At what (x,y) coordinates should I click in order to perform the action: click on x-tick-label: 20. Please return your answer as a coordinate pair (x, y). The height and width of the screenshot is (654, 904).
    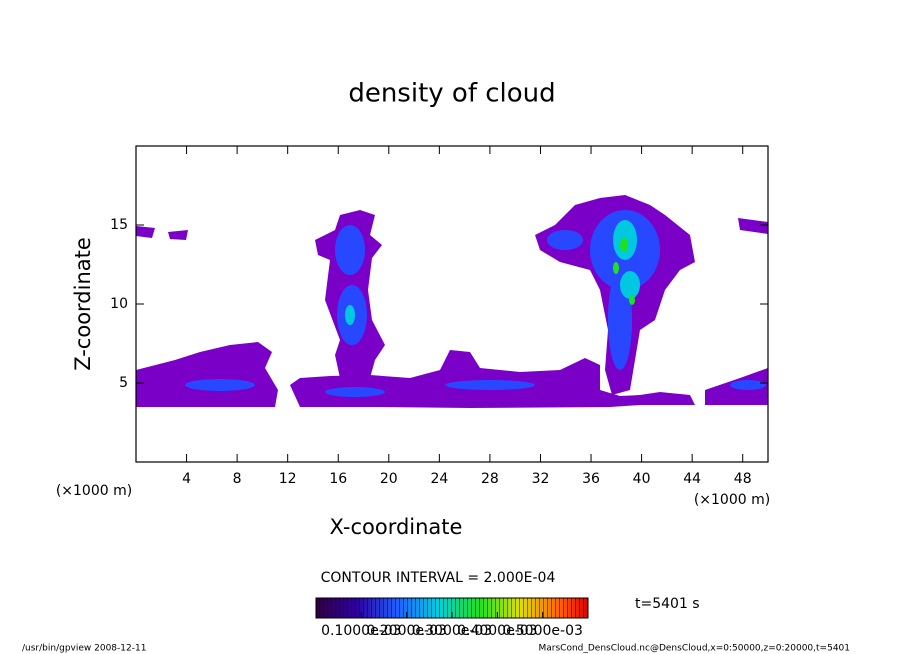
    Looking at the image, I should click on (389, 479).